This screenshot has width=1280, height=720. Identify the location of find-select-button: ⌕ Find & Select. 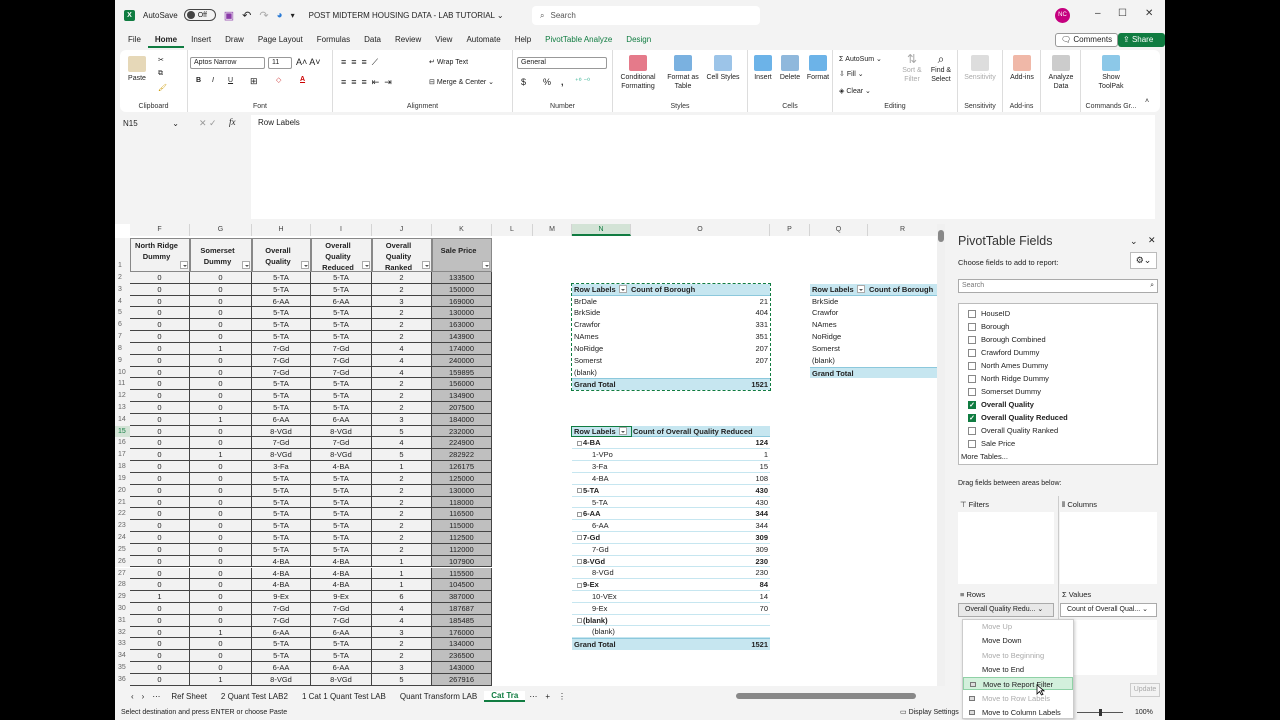
(941, 68).